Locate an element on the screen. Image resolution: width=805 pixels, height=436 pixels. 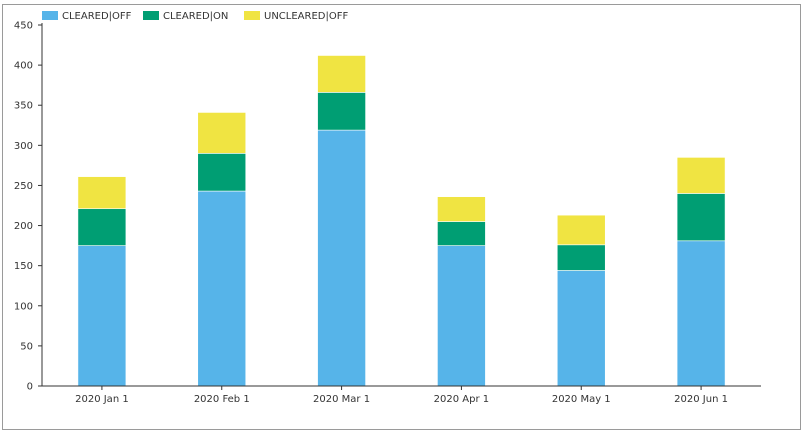
x-tick-label: 2020 Apr 1 is located at coordinates (461, 399).